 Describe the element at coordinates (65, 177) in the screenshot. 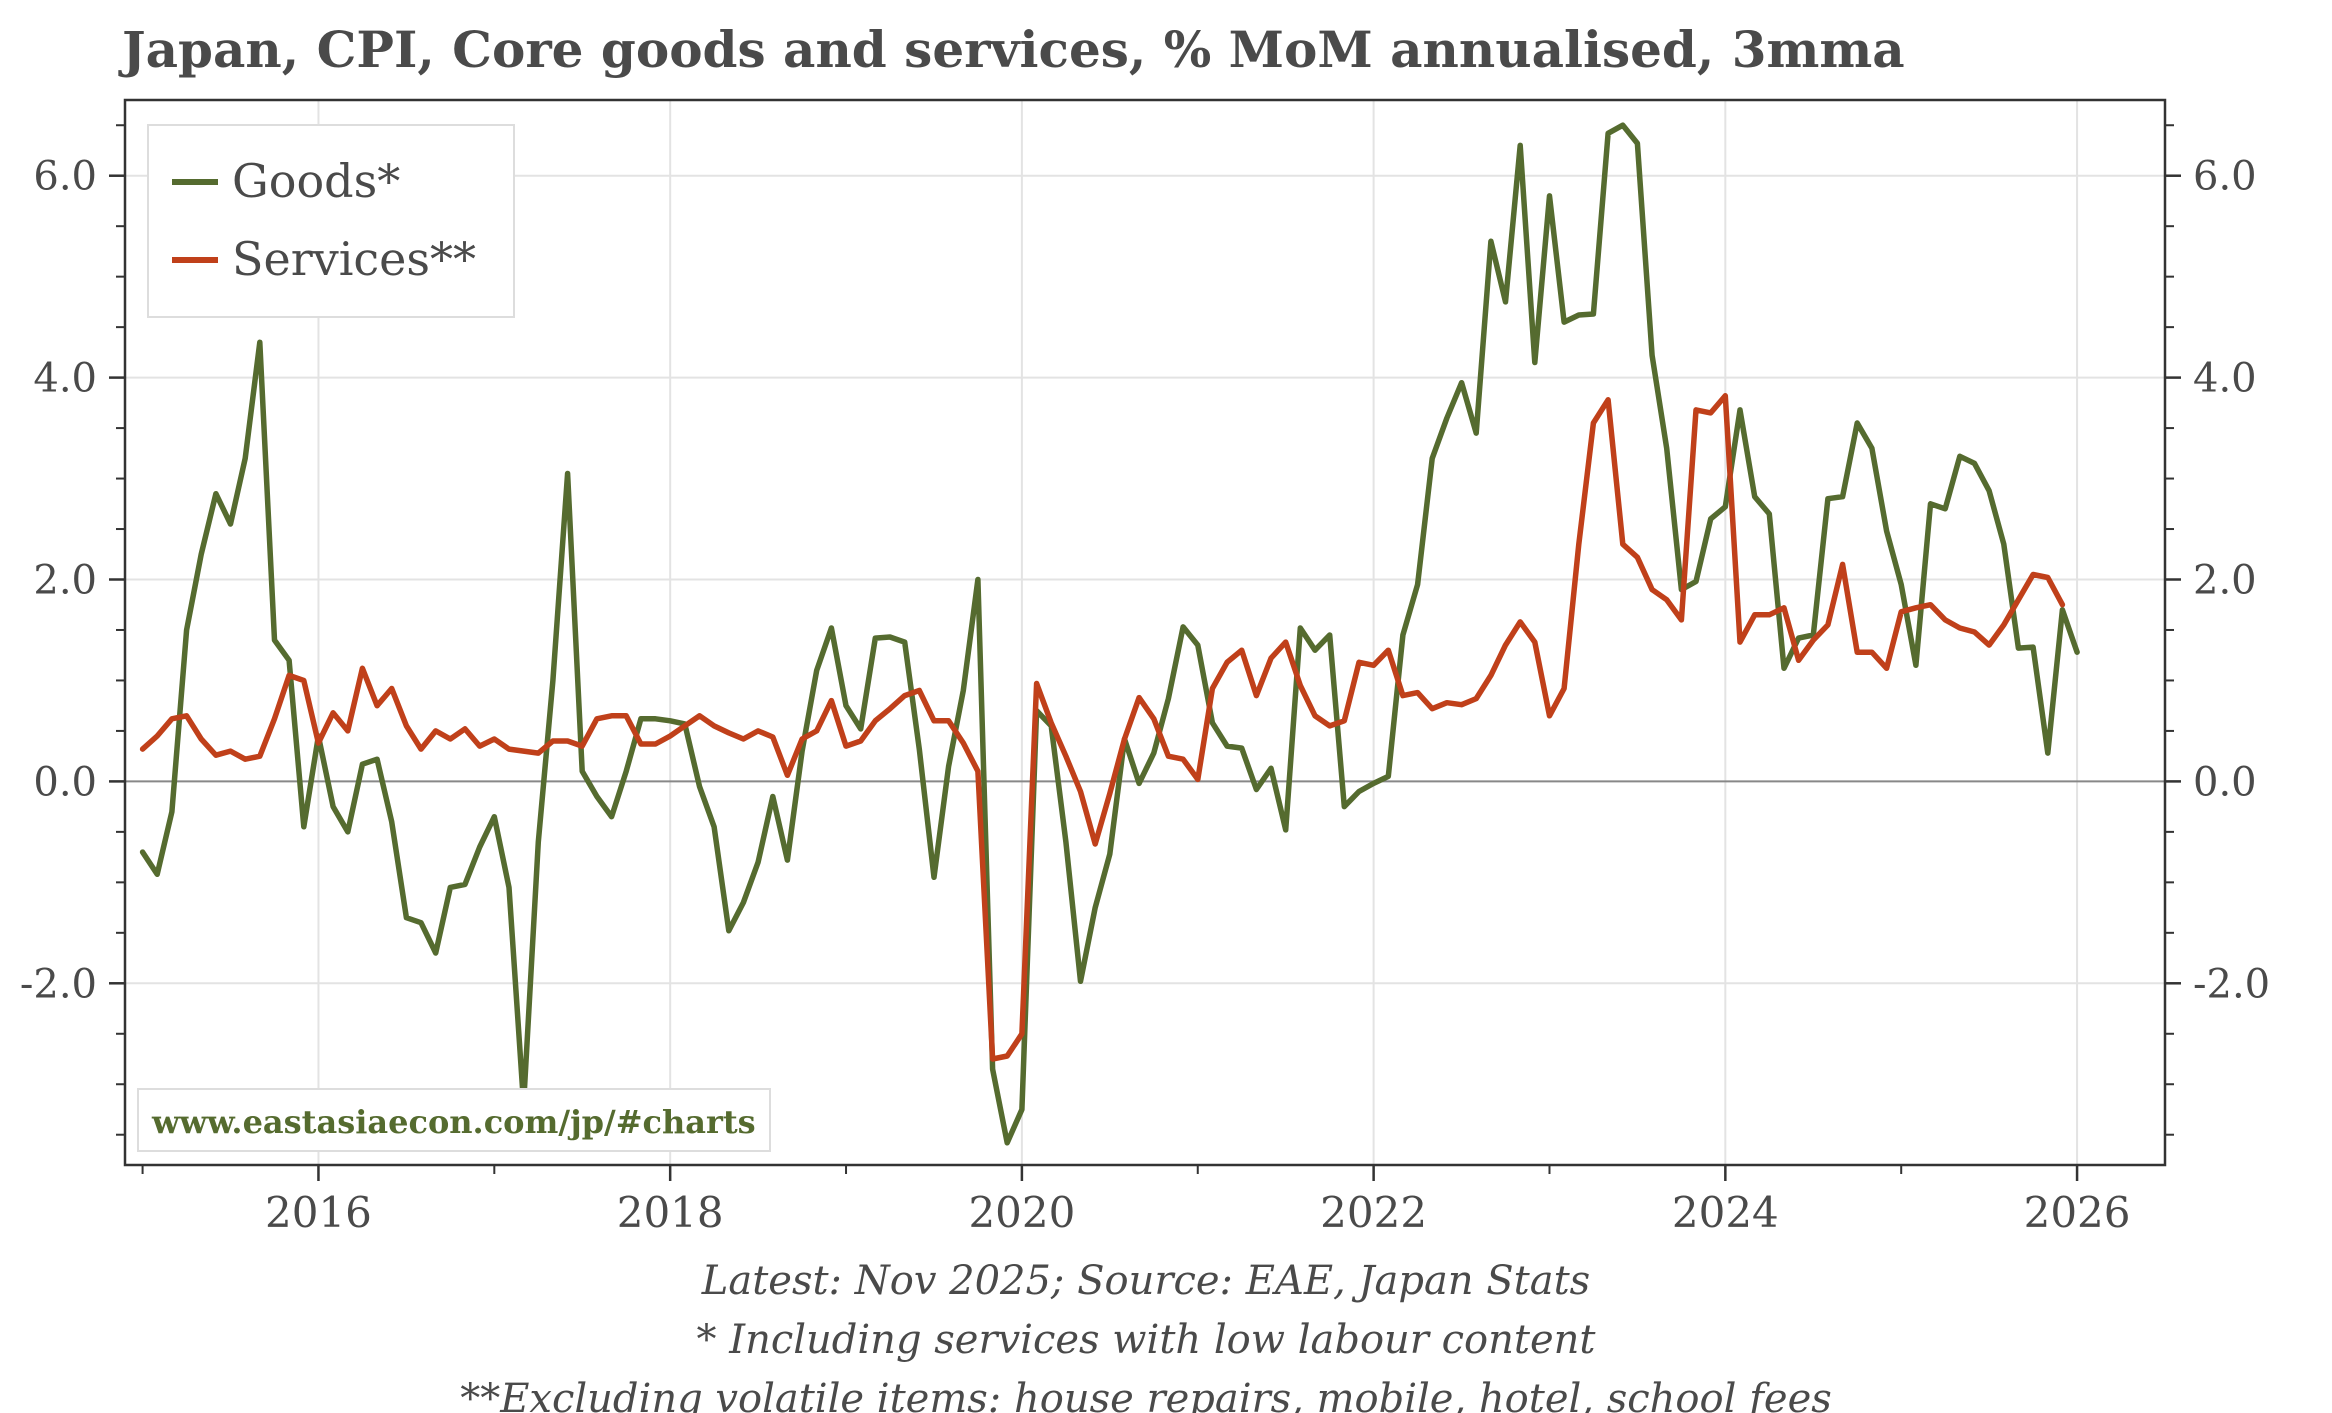

I see `y-left-tick-label: 6.0` at that location.